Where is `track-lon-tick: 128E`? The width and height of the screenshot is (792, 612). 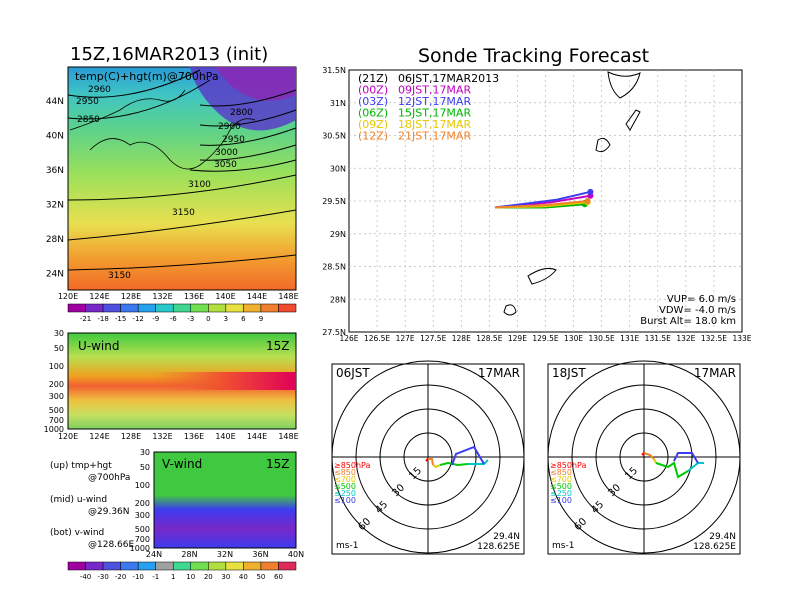
track-lon-tick: 128E is located at coordinates (461, 338).